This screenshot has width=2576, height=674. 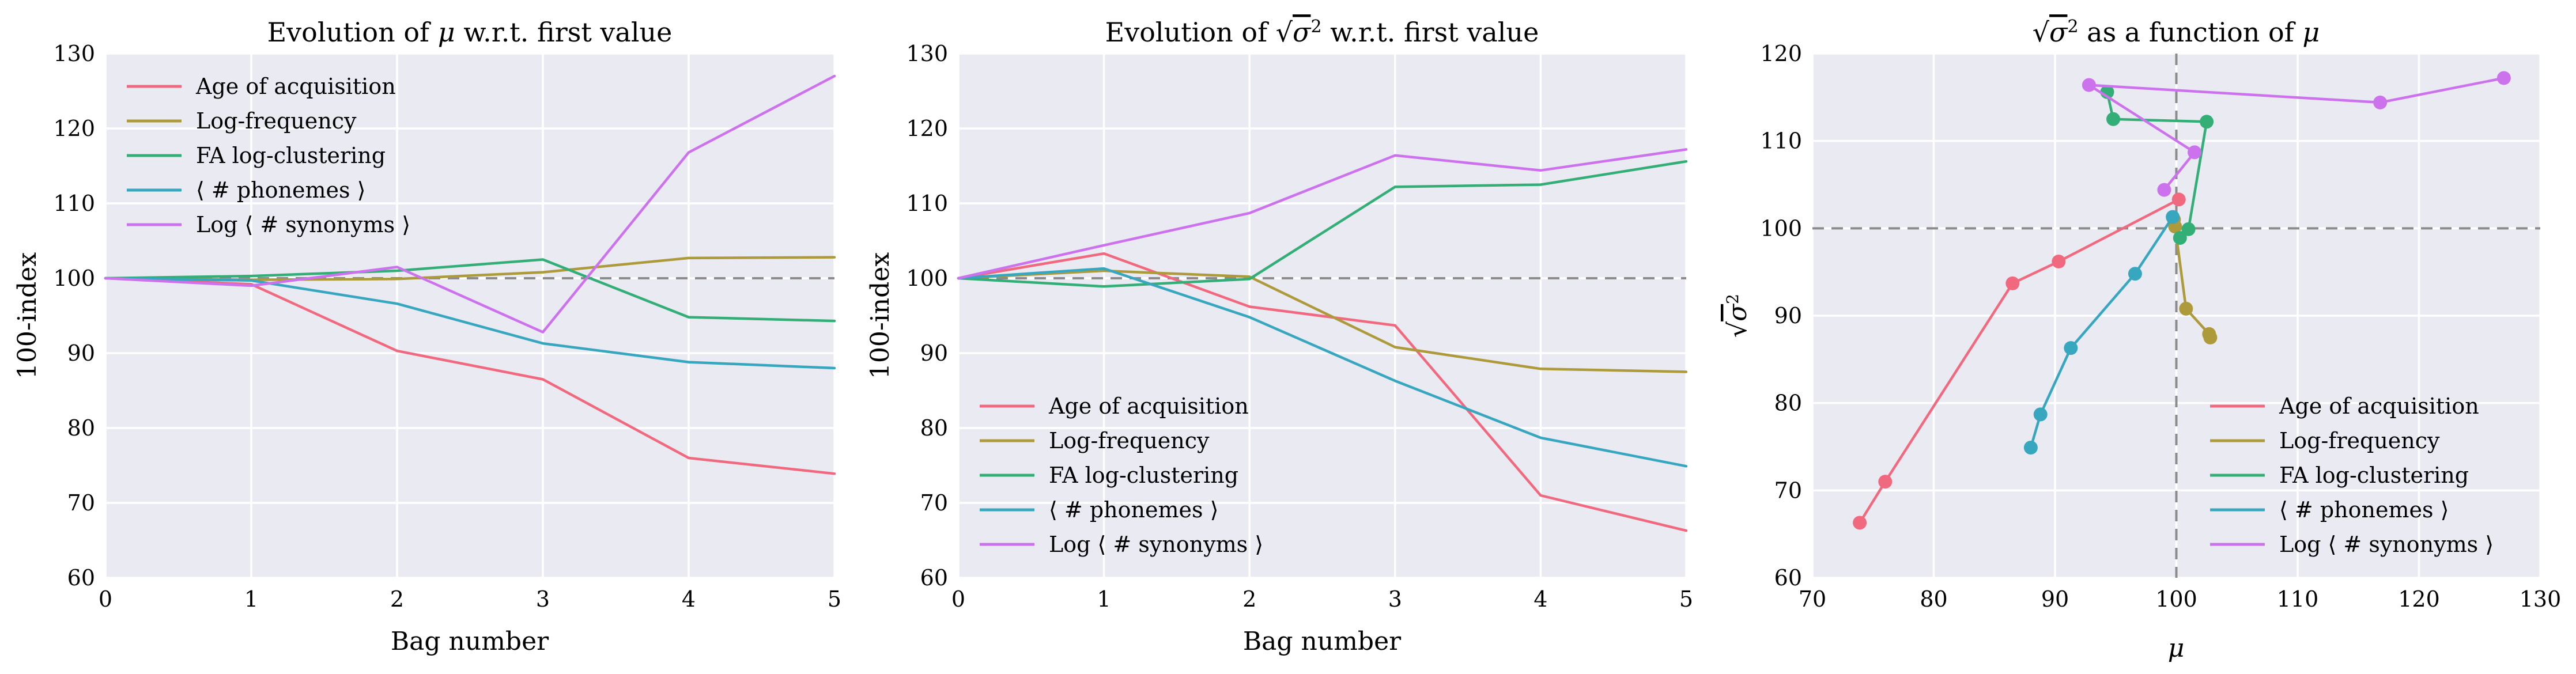 What do you see at coordinates (74, 315) in the screenshot?
I see `y-tick-labels-1: 60 70 80 90 100 110 120 130` at bounding box center [74, 315].